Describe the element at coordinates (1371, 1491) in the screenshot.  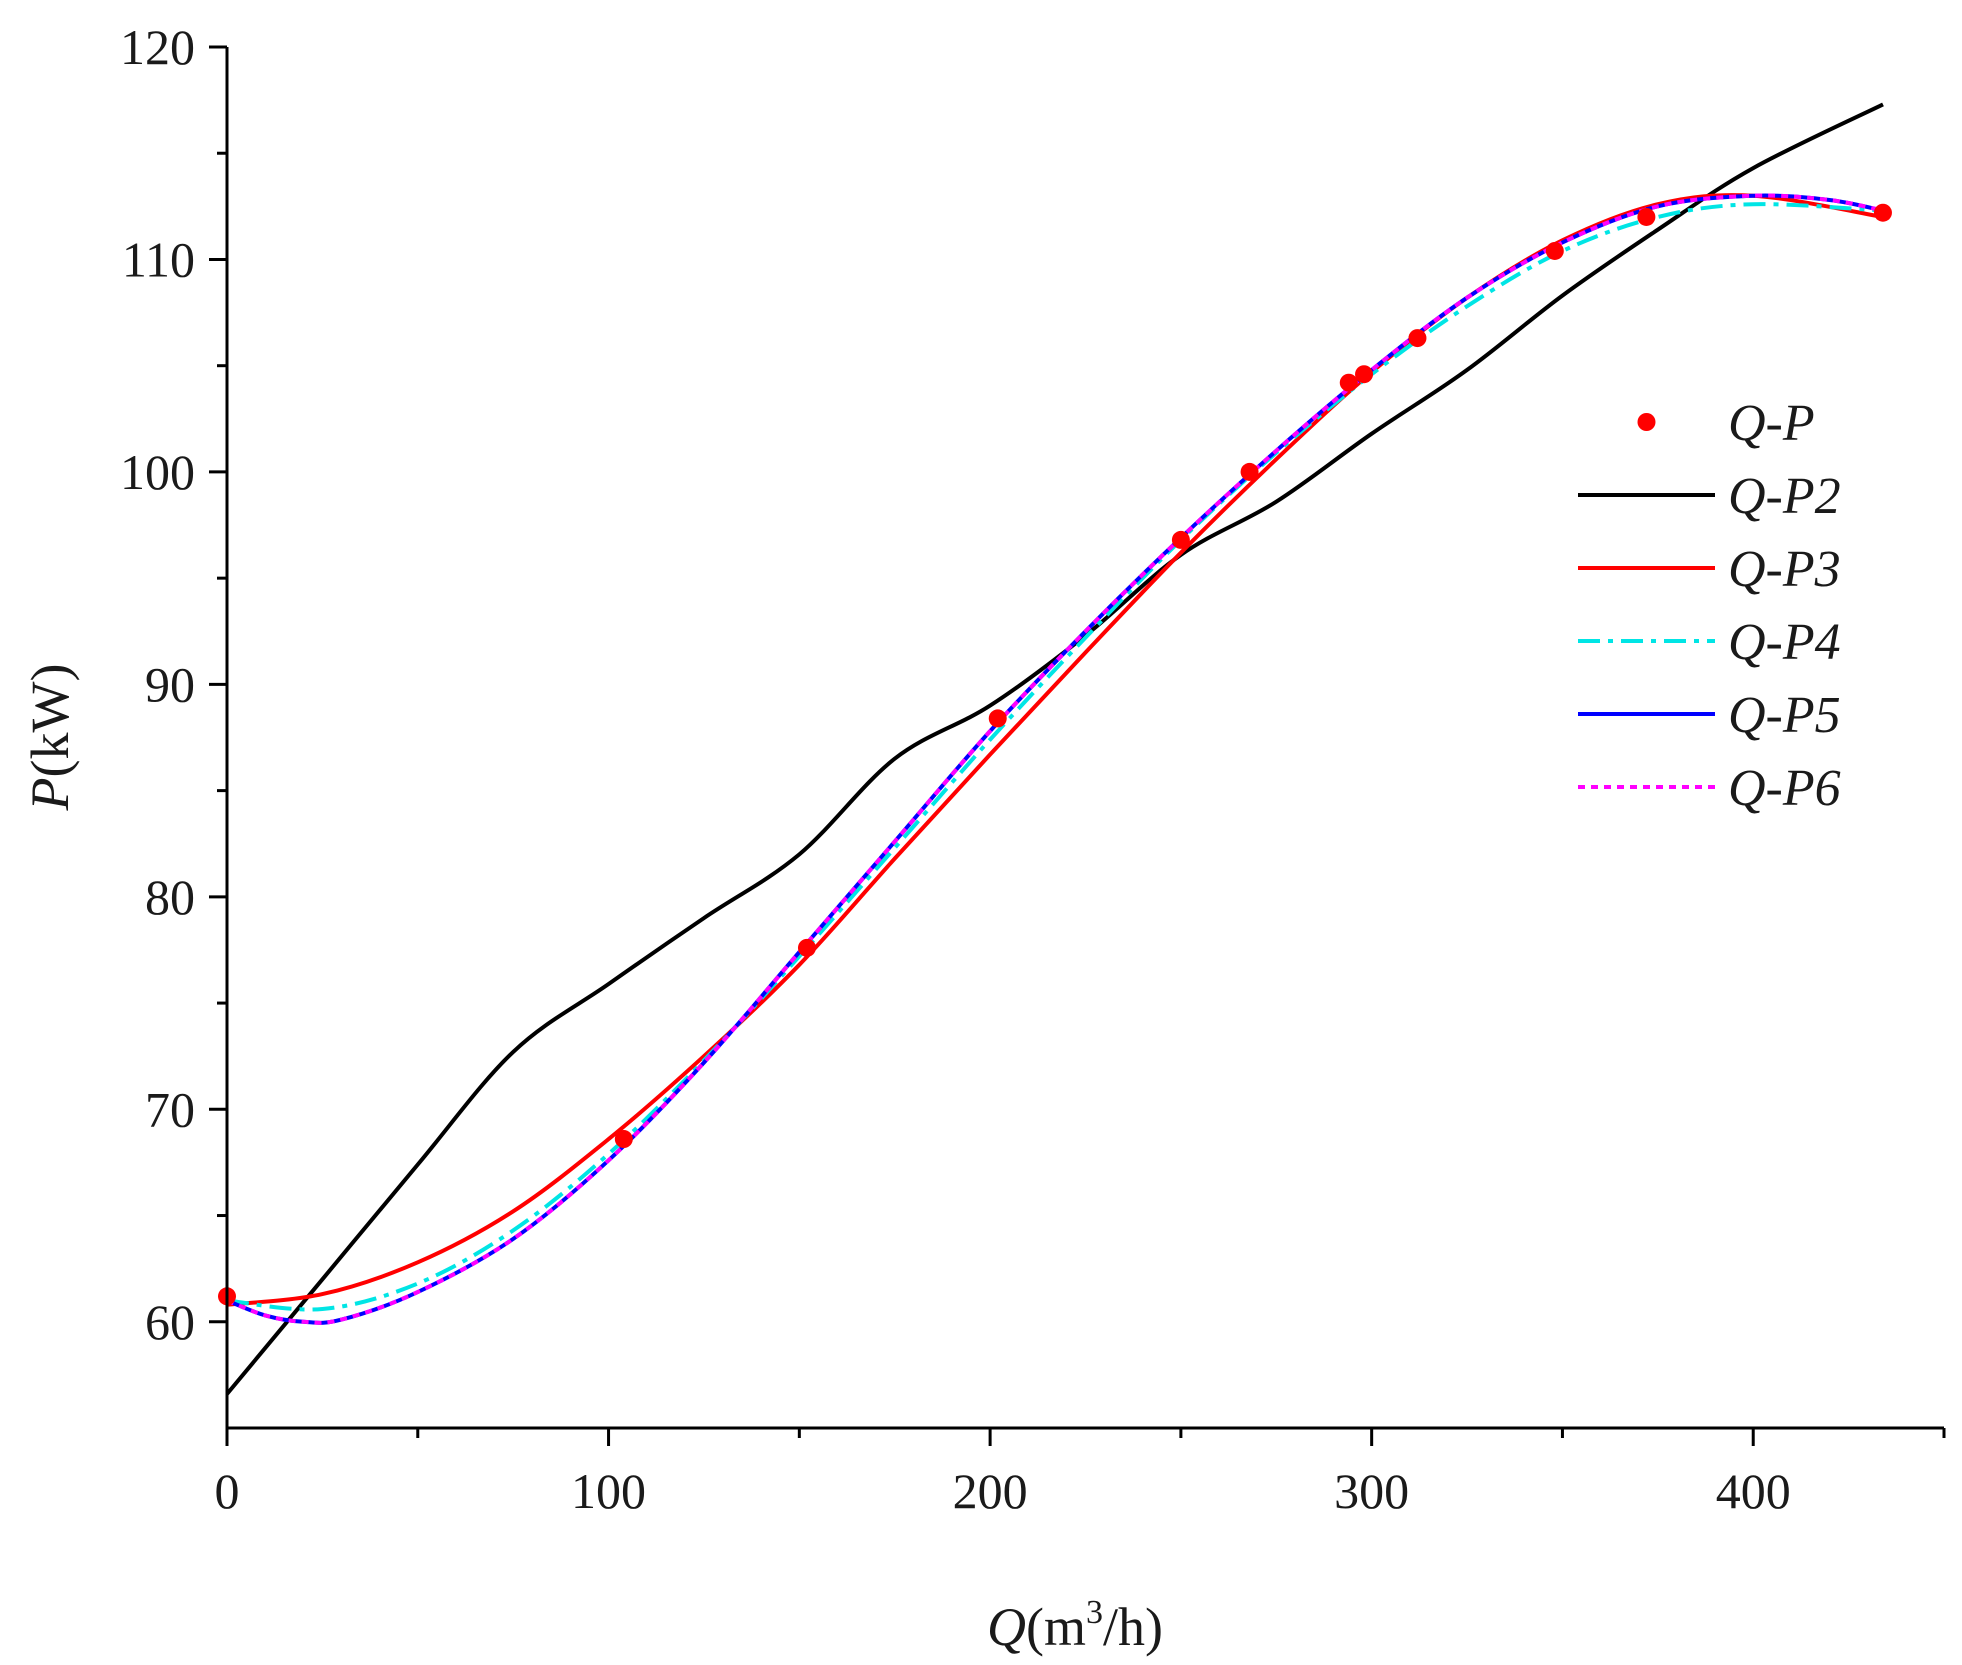
I see `x-tick-label: 300` at that location.